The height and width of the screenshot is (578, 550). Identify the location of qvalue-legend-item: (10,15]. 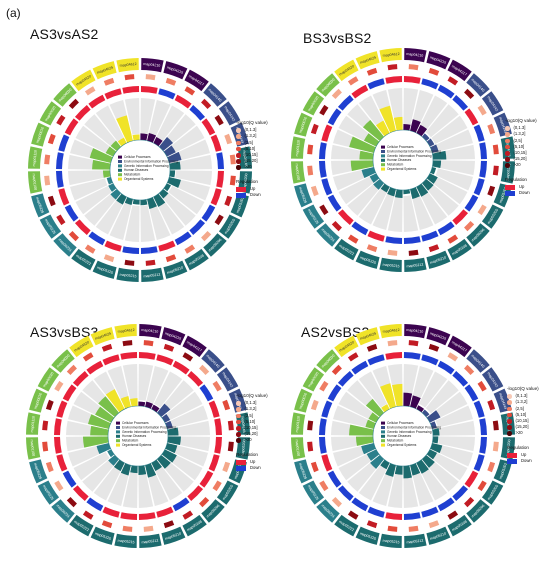
(523, 421).